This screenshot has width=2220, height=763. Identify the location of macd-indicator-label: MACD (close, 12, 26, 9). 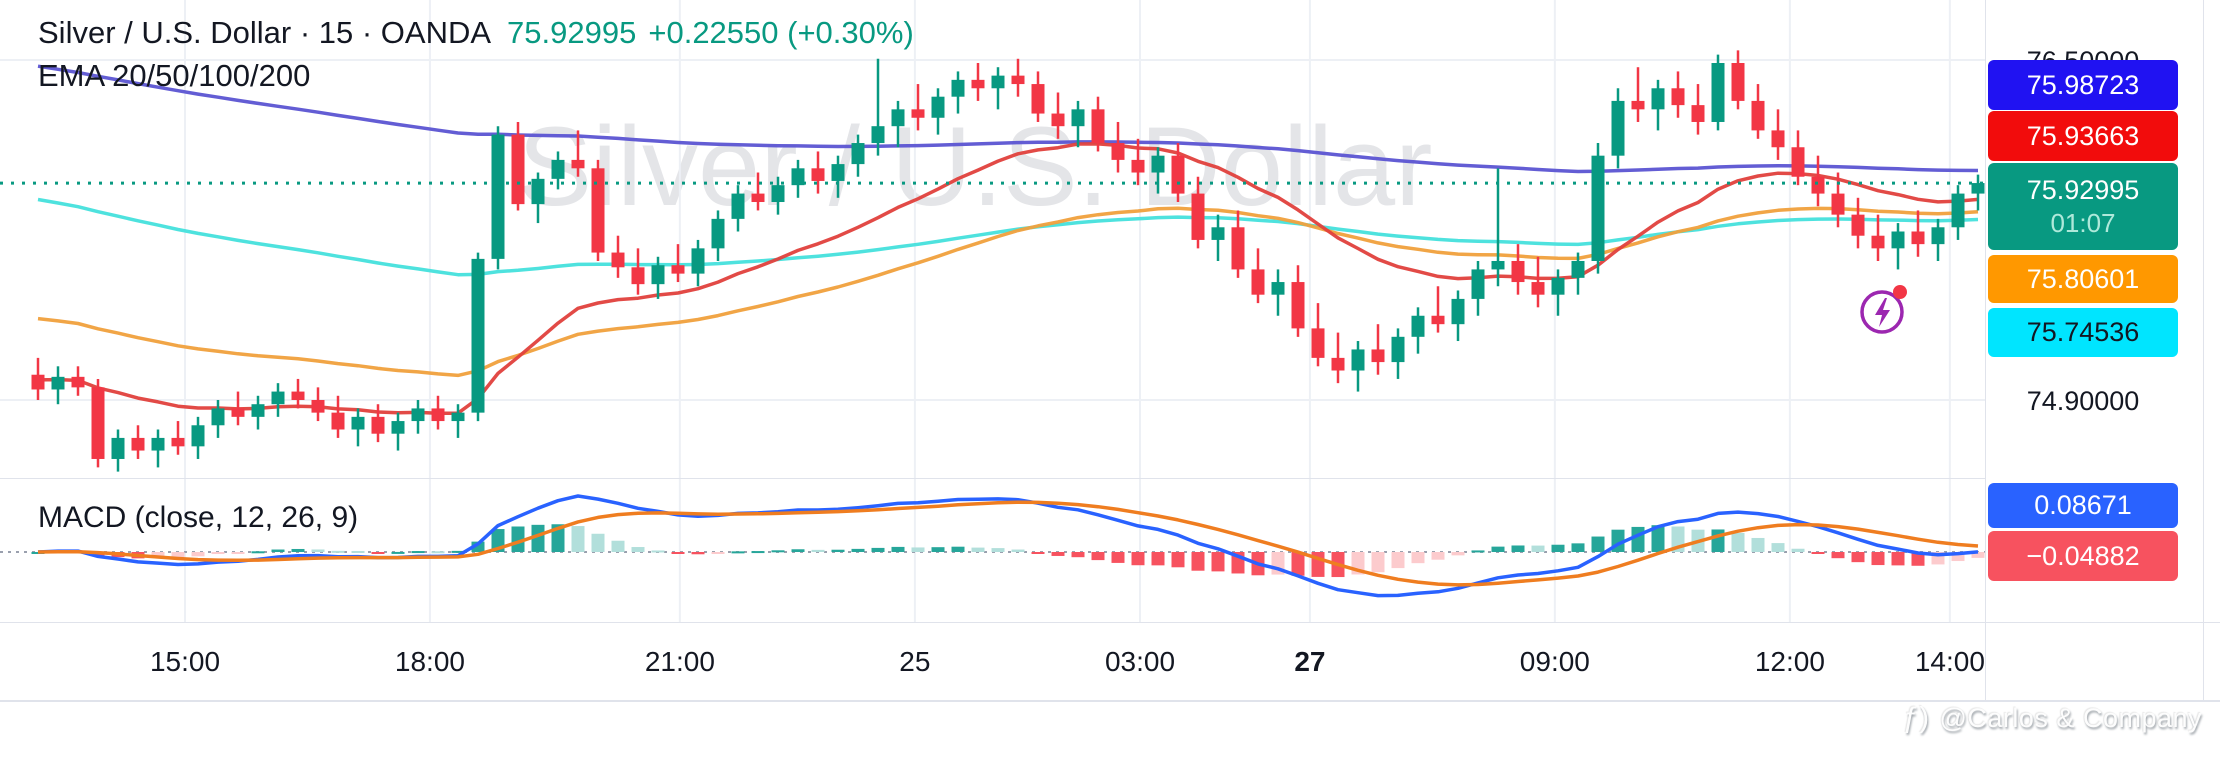
(198, 517).